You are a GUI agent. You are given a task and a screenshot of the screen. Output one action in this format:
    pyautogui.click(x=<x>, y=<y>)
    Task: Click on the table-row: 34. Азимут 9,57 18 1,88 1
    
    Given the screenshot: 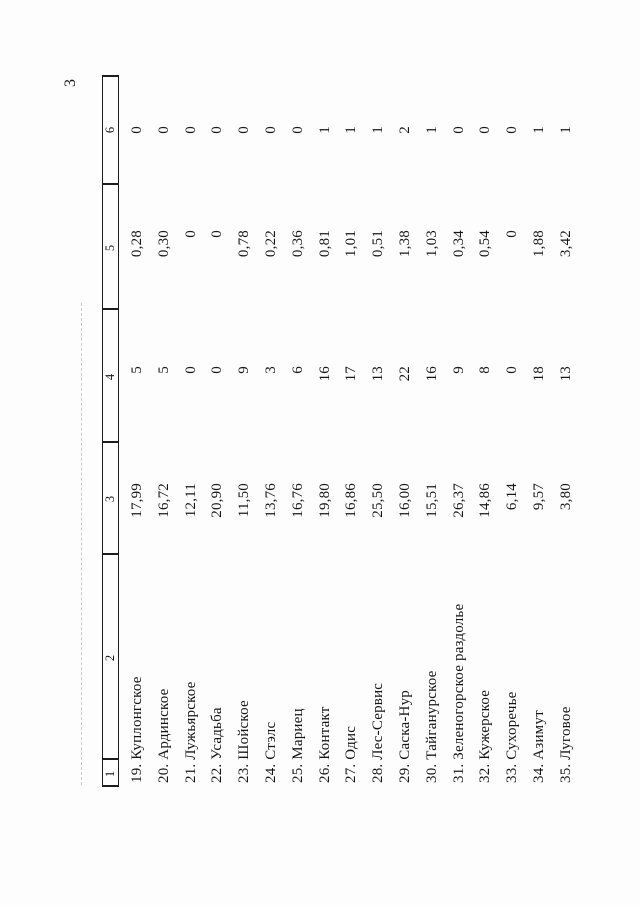 What is the action you would take?
    pyautogui.click(x=539, y=452)
    